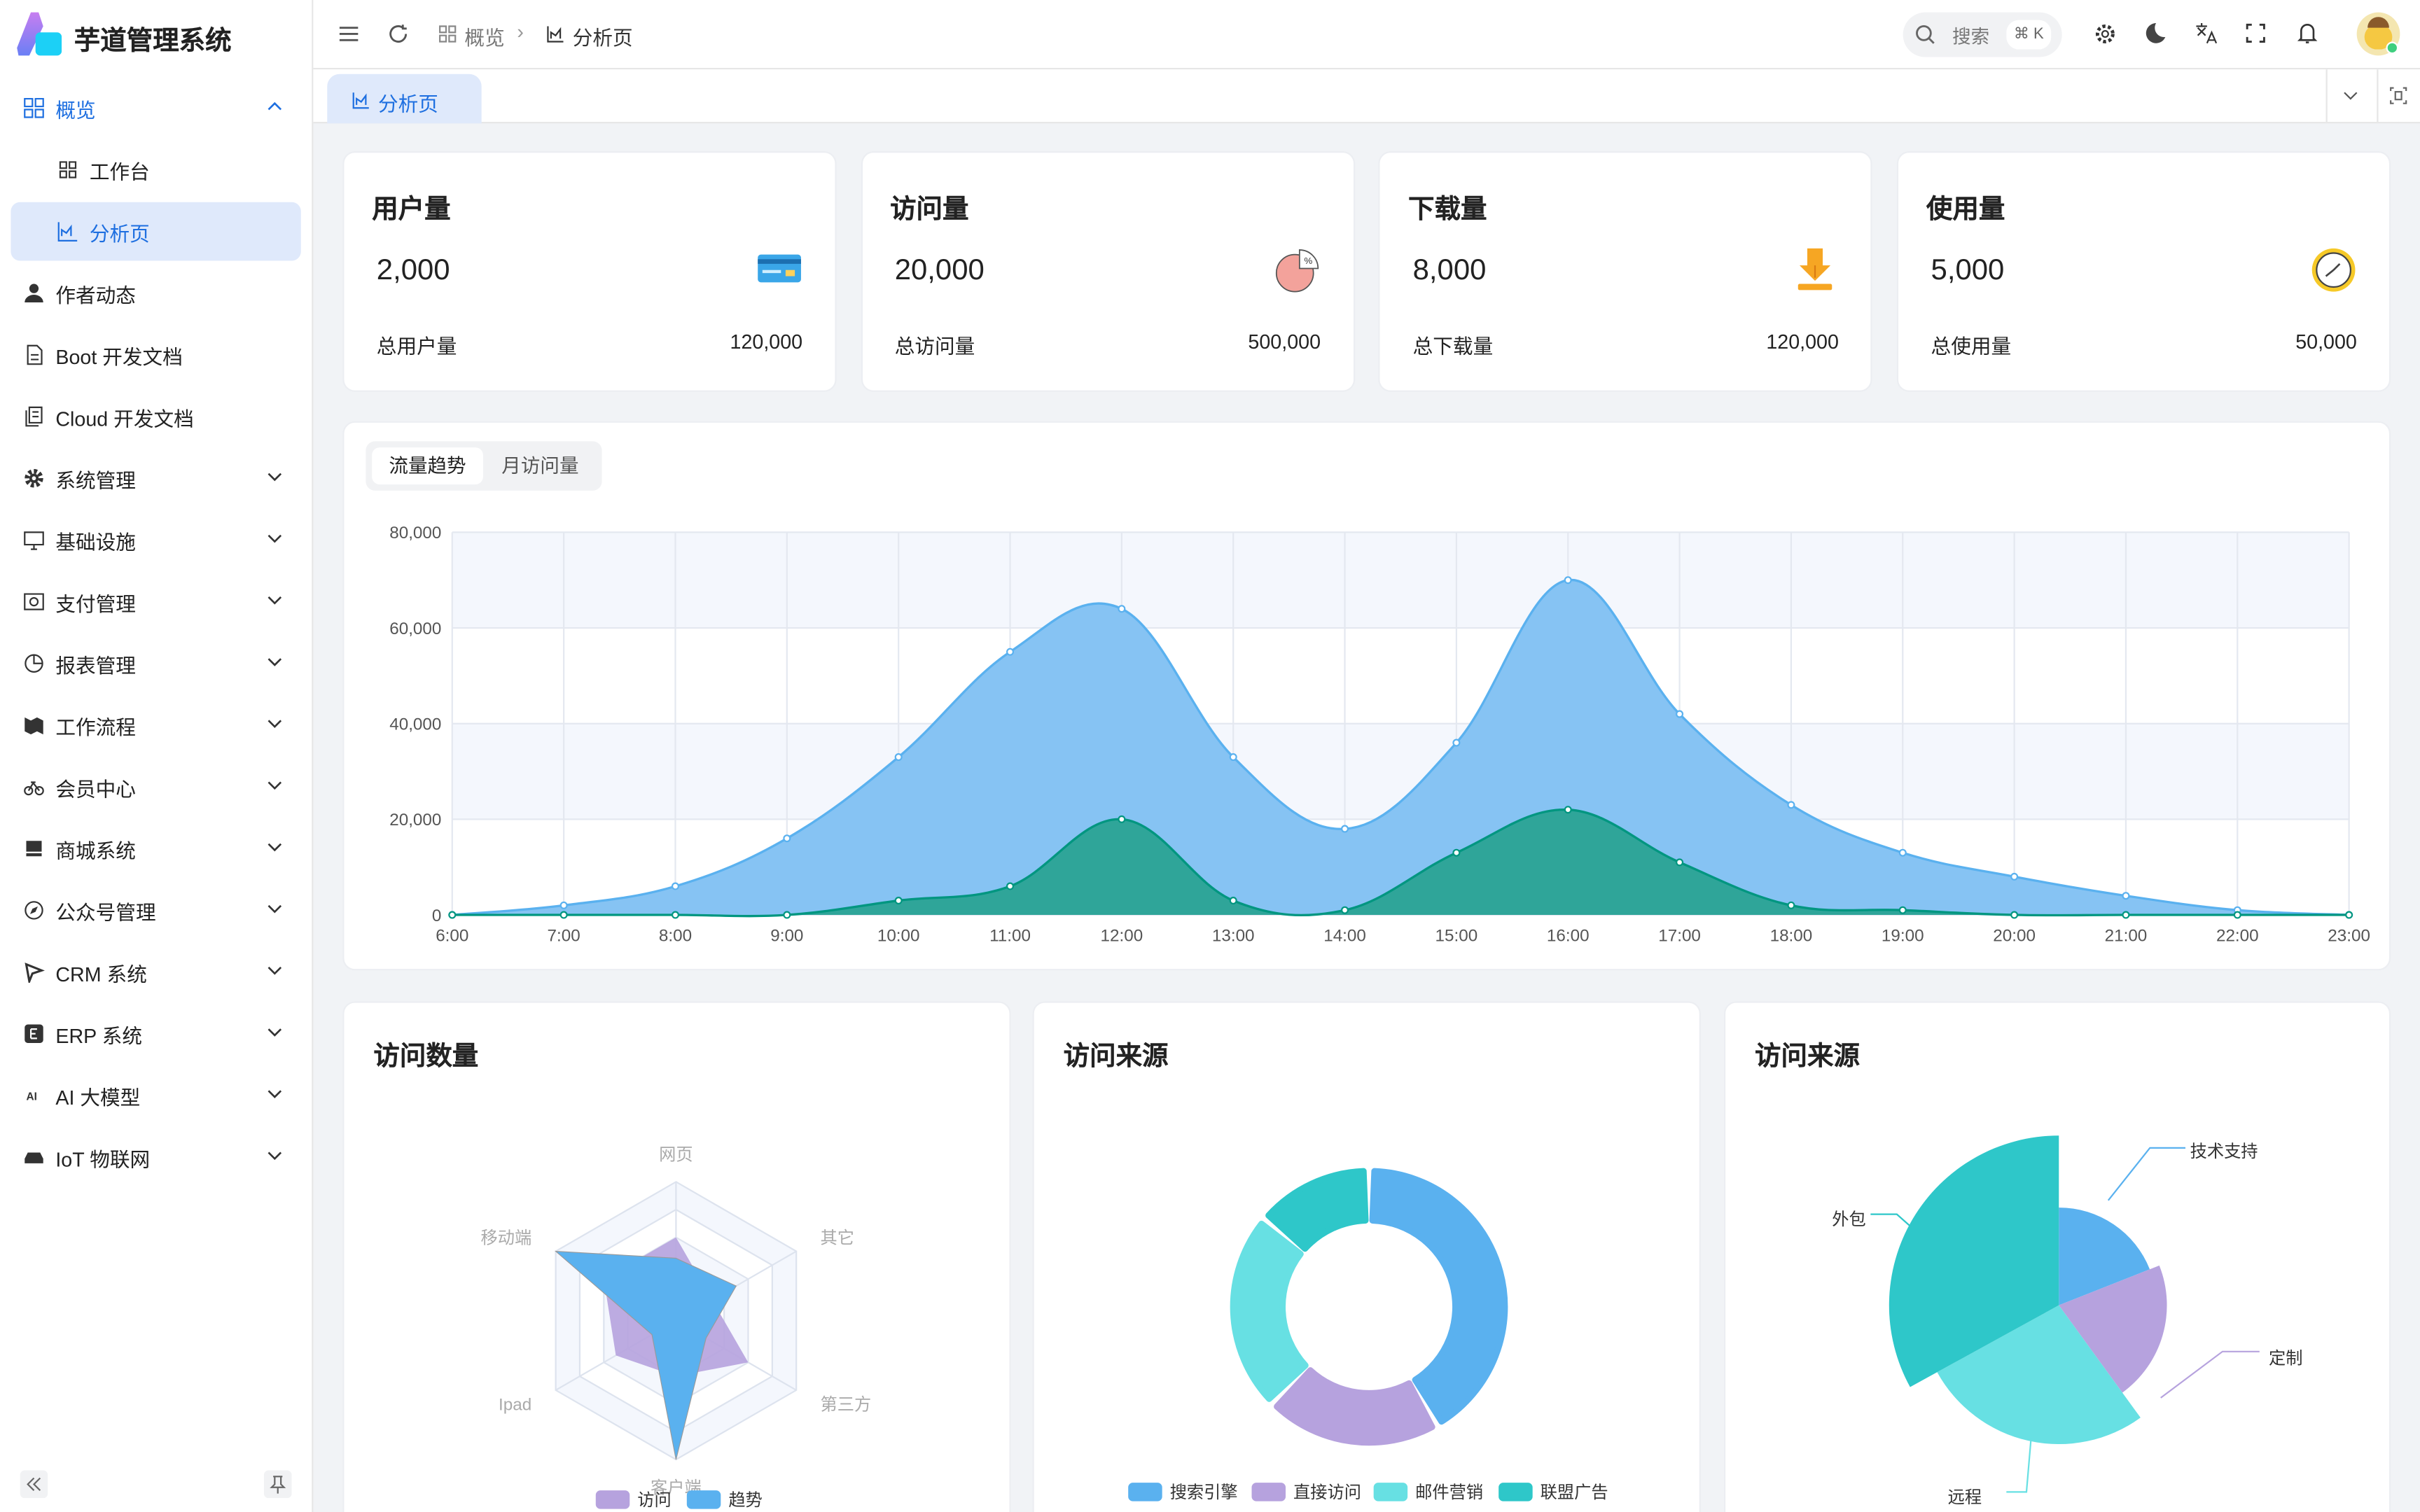  I want to click on dark-mode-icon, so click(2155, 33).